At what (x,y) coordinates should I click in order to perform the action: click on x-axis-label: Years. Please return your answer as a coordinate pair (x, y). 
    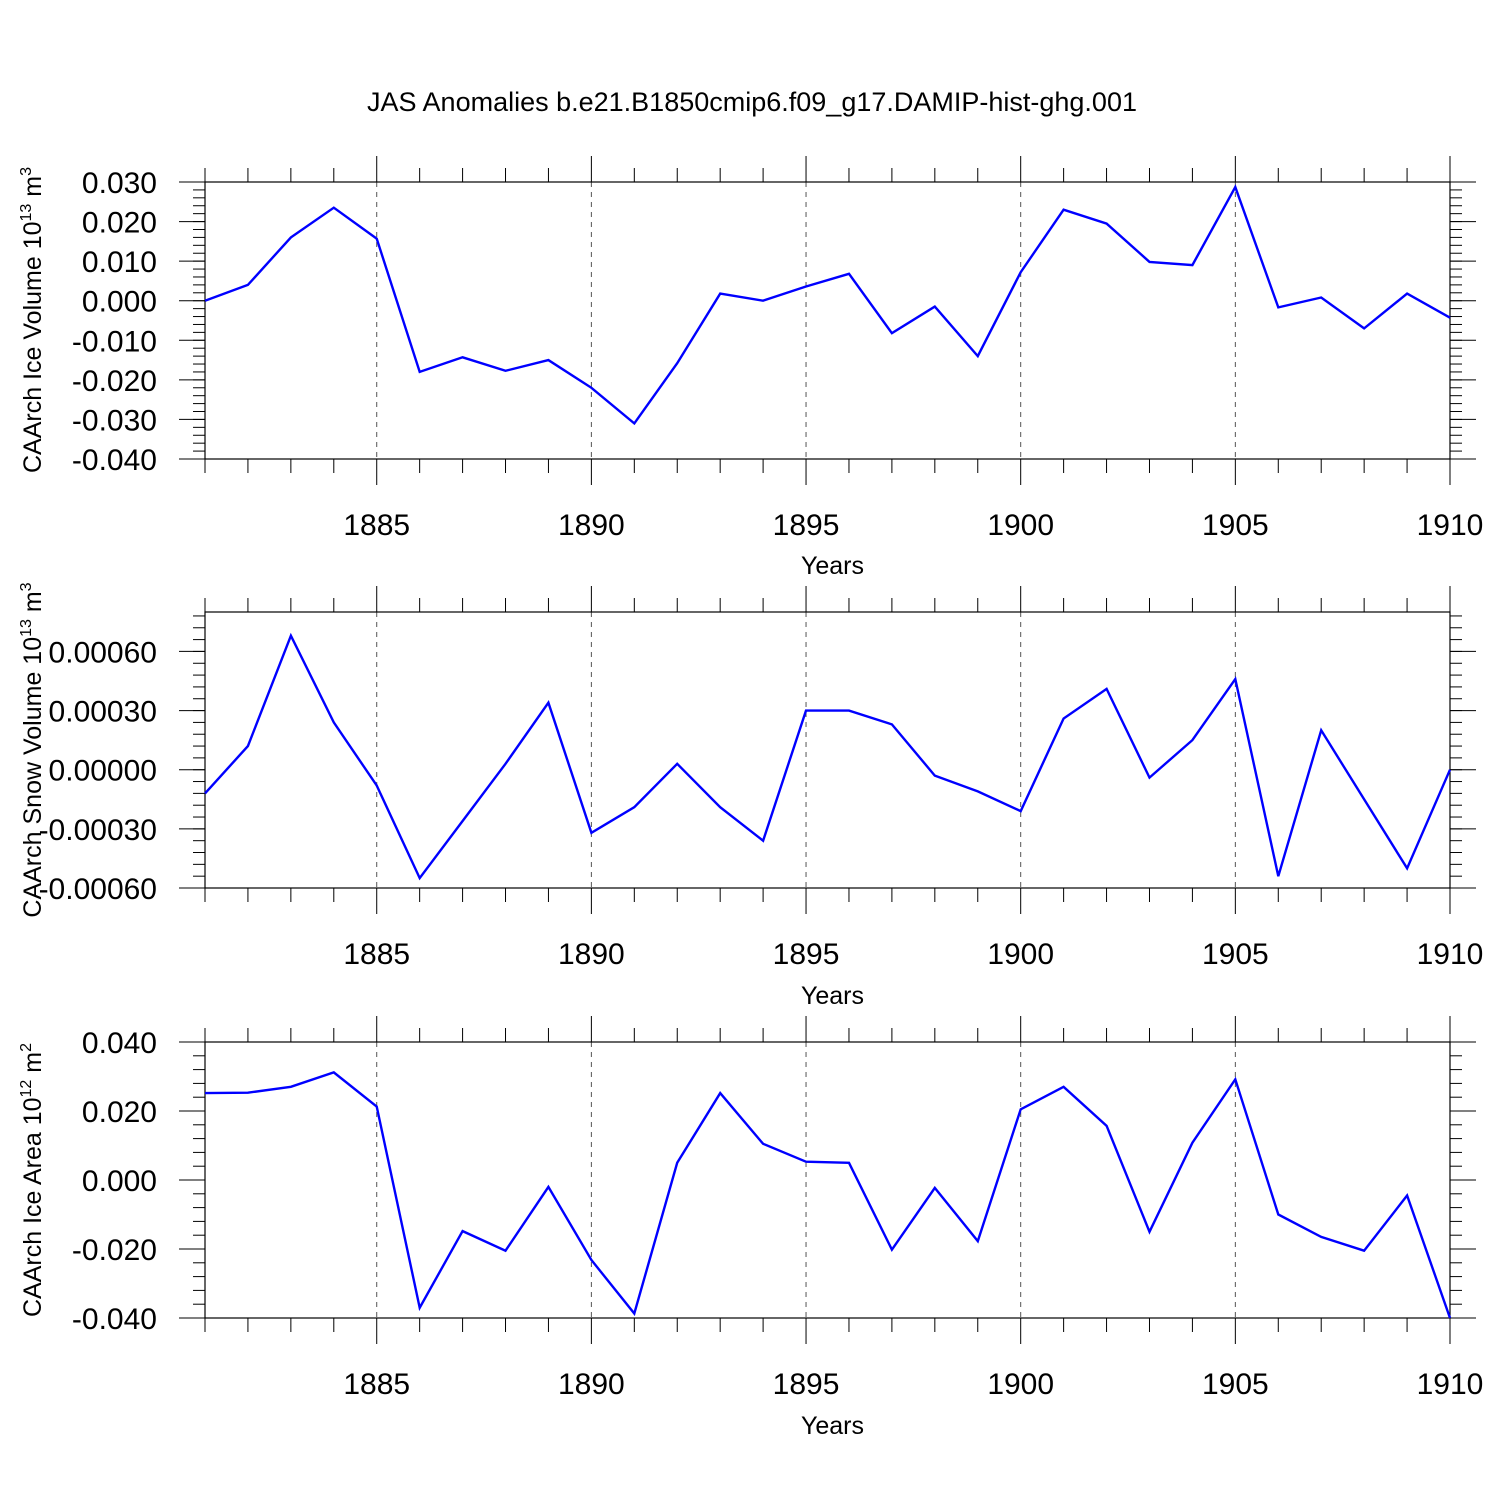
    Looking at the image, I should click on (832, 1426).